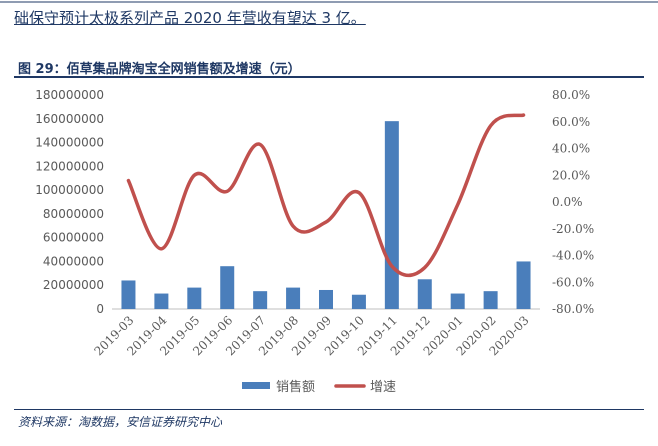 This screenshot has height=446, width=658. I want to click on left-tick-label: 20000000, so click(73, 285).